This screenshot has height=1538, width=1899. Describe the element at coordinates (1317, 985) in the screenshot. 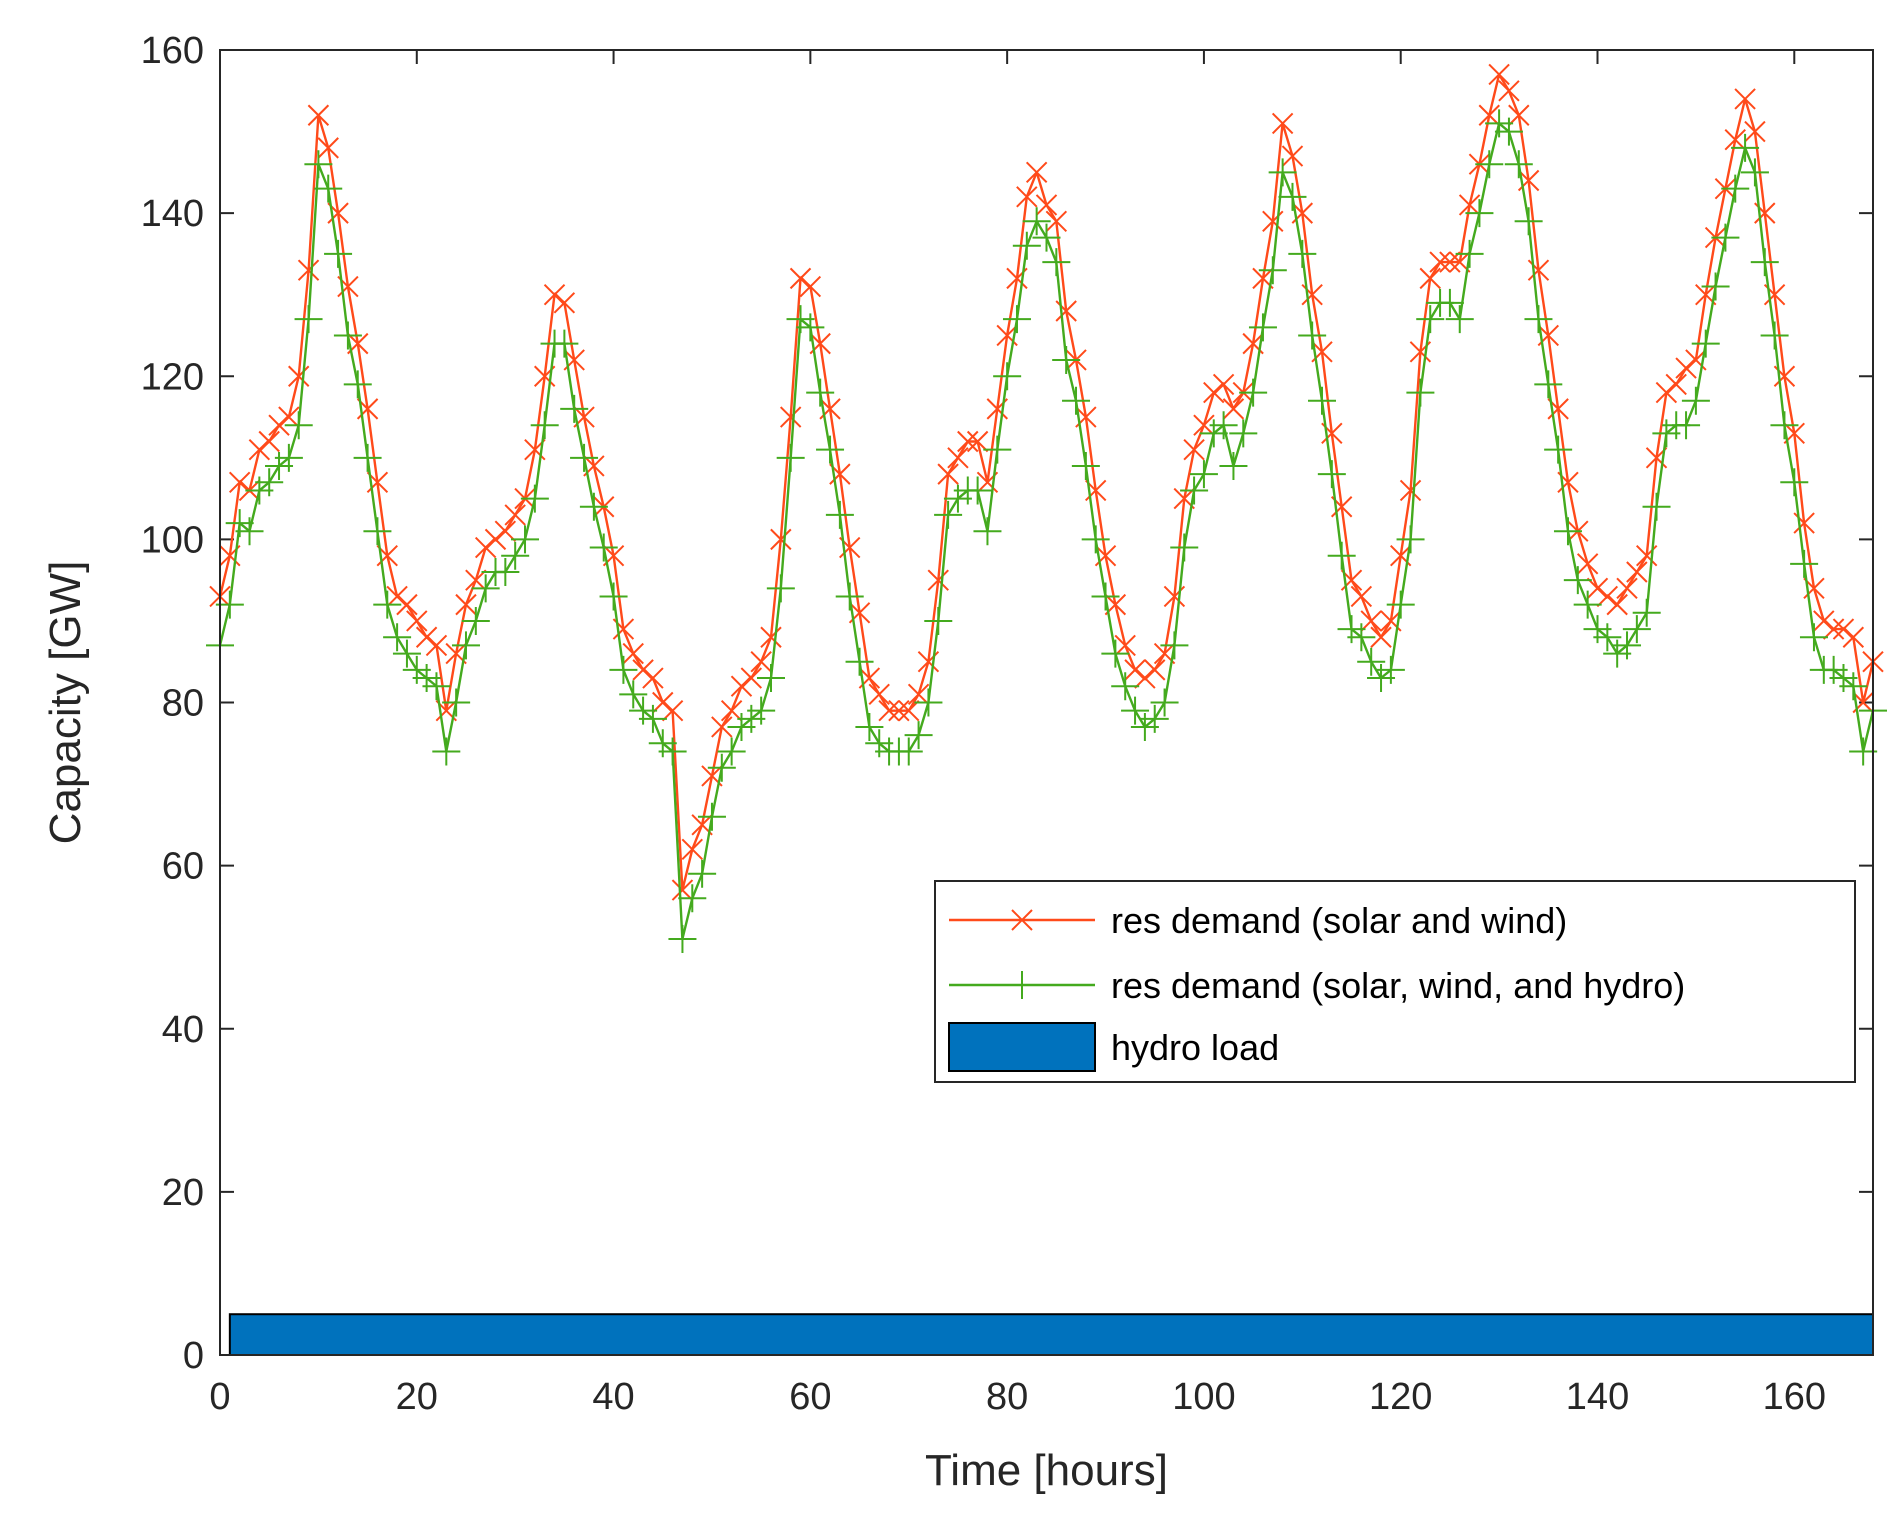

I see `legend-entry-res-demand-solar-wind-hydro: res demand (solar, wind, and hydro)` at that location.